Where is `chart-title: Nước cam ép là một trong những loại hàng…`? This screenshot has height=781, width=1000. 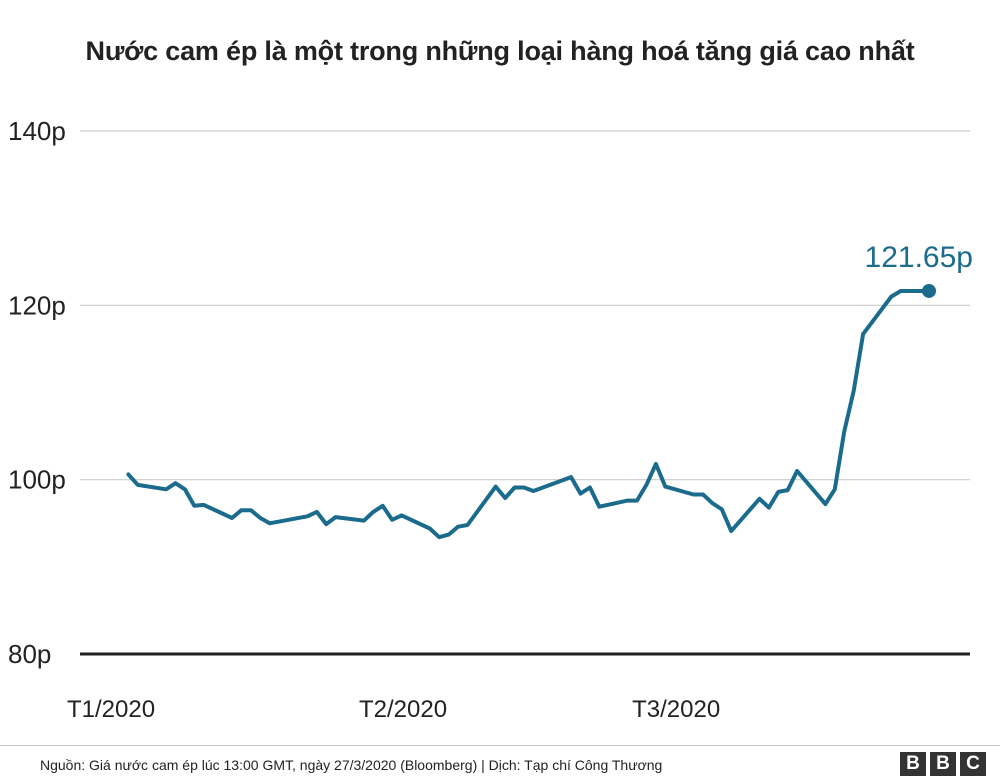
chart-title: Nước cam ép là một trong những loại hàng… is located at coordinates (500, 51).